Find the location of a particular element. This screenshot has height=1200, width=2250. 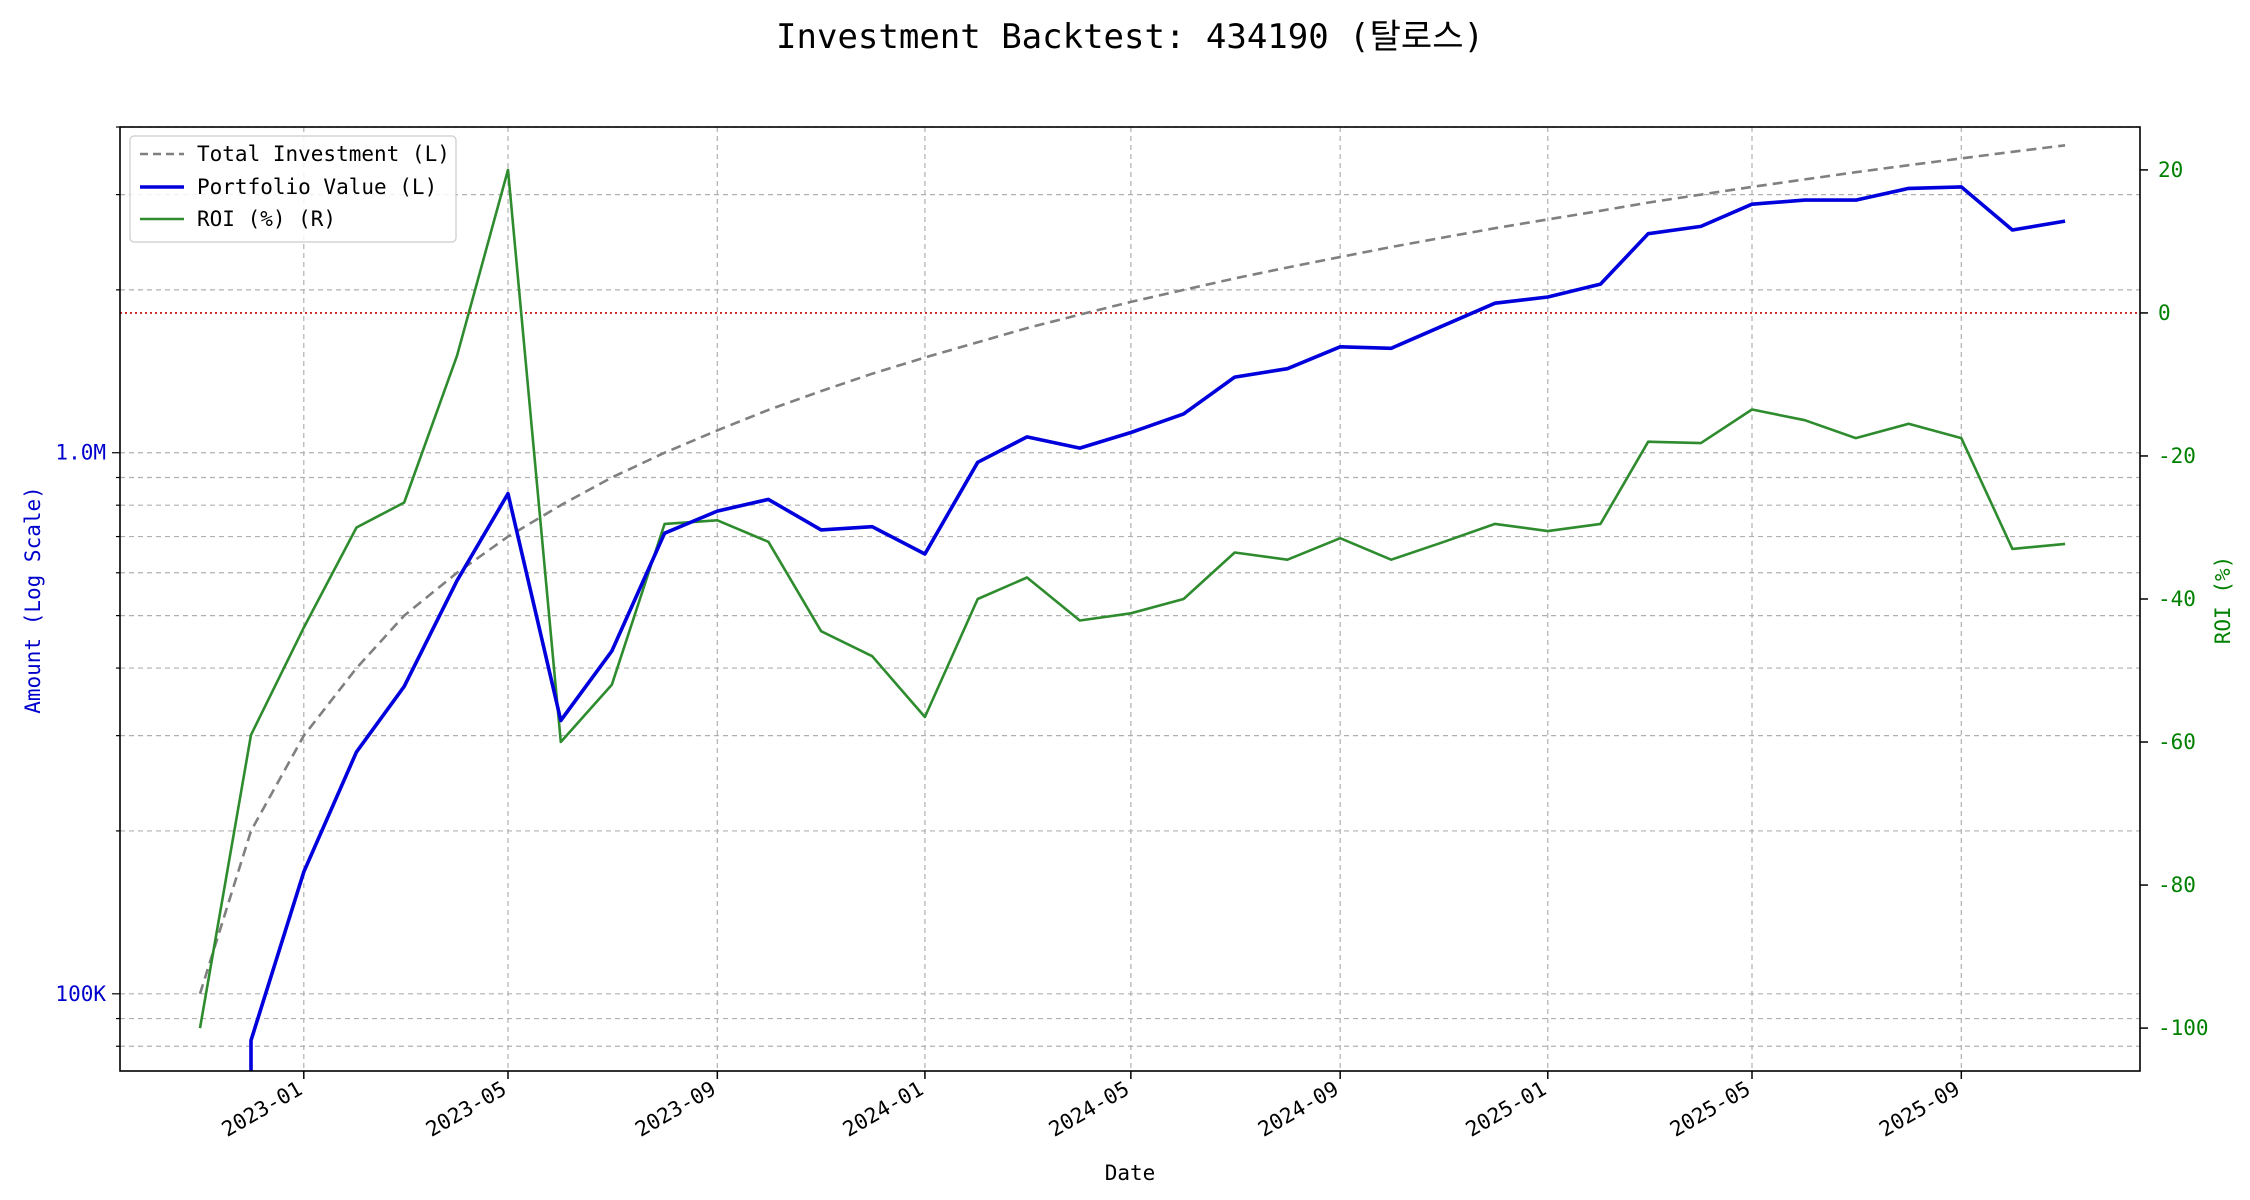

x-tick-label: 2023-01 is located at coordinates (262, 1109).